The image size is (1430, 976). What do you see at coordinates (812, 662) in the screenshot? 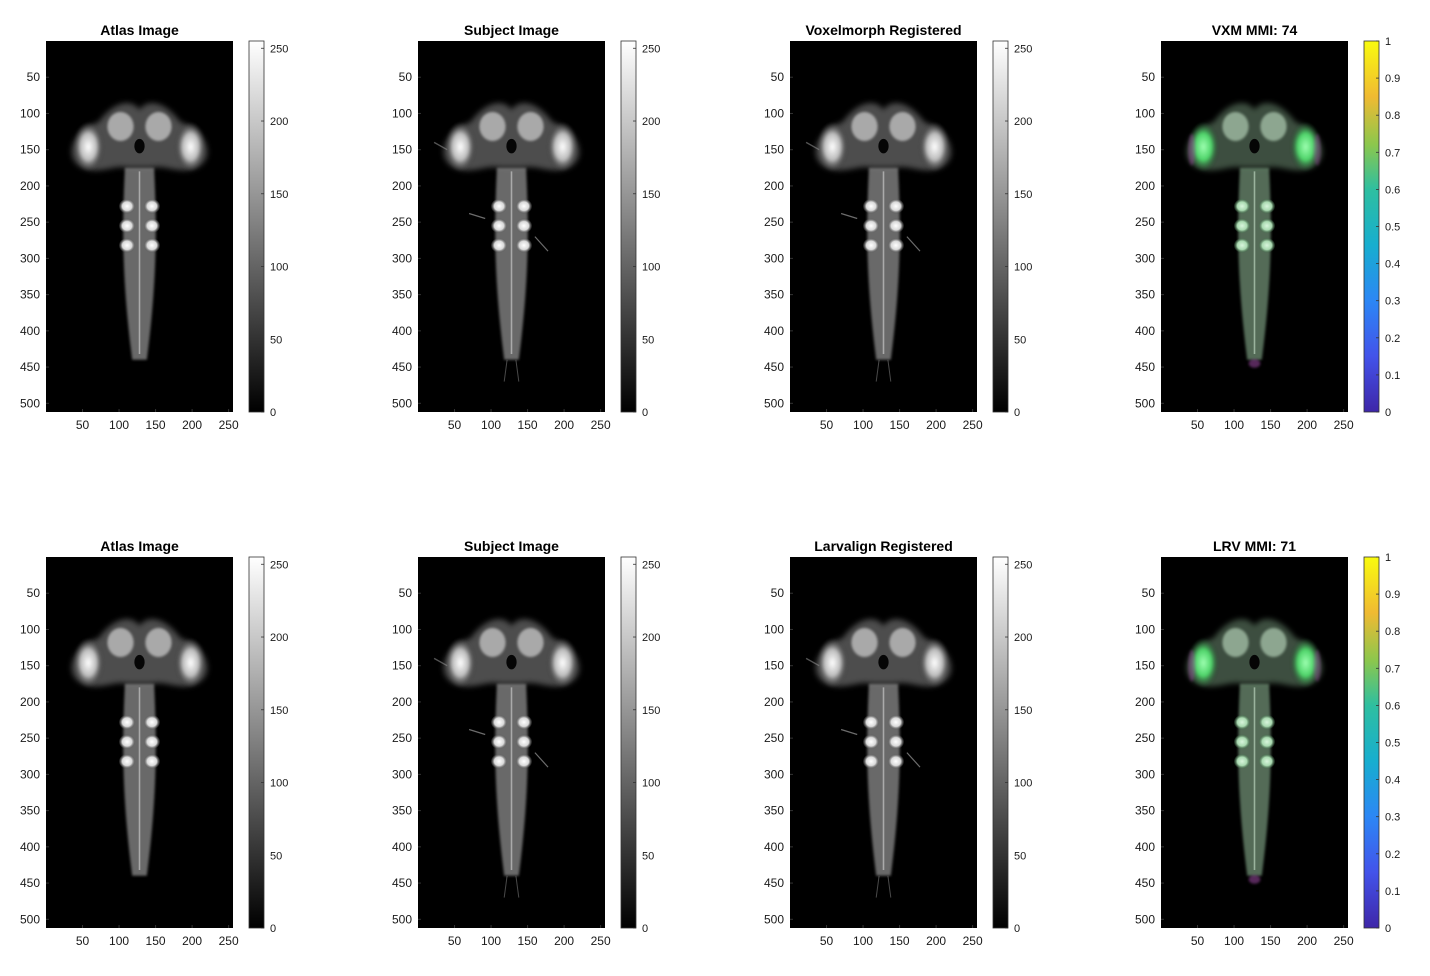
I see `left-lobe-fiber` at bounding box center [812, 662].